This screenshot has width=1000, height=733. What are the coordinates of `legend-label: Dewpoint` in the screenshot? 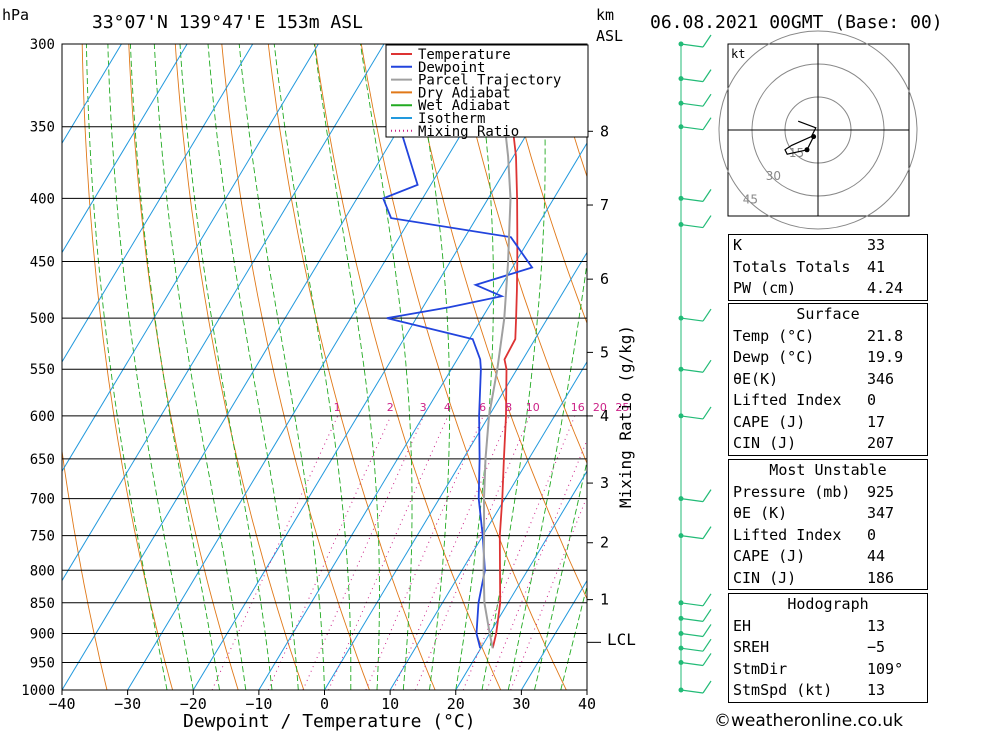 It's located at (451, 68).